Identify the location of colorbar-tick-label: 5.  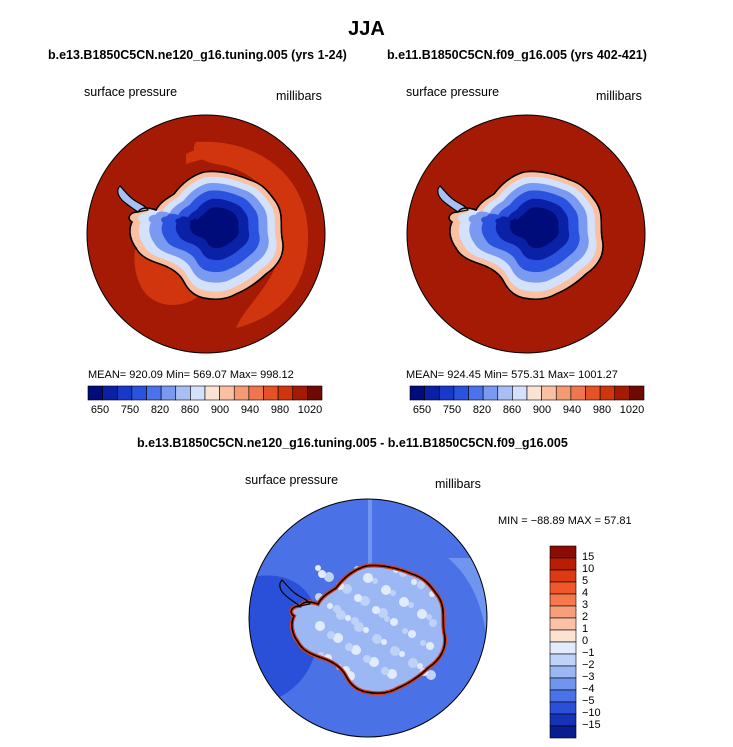
(585, 581).